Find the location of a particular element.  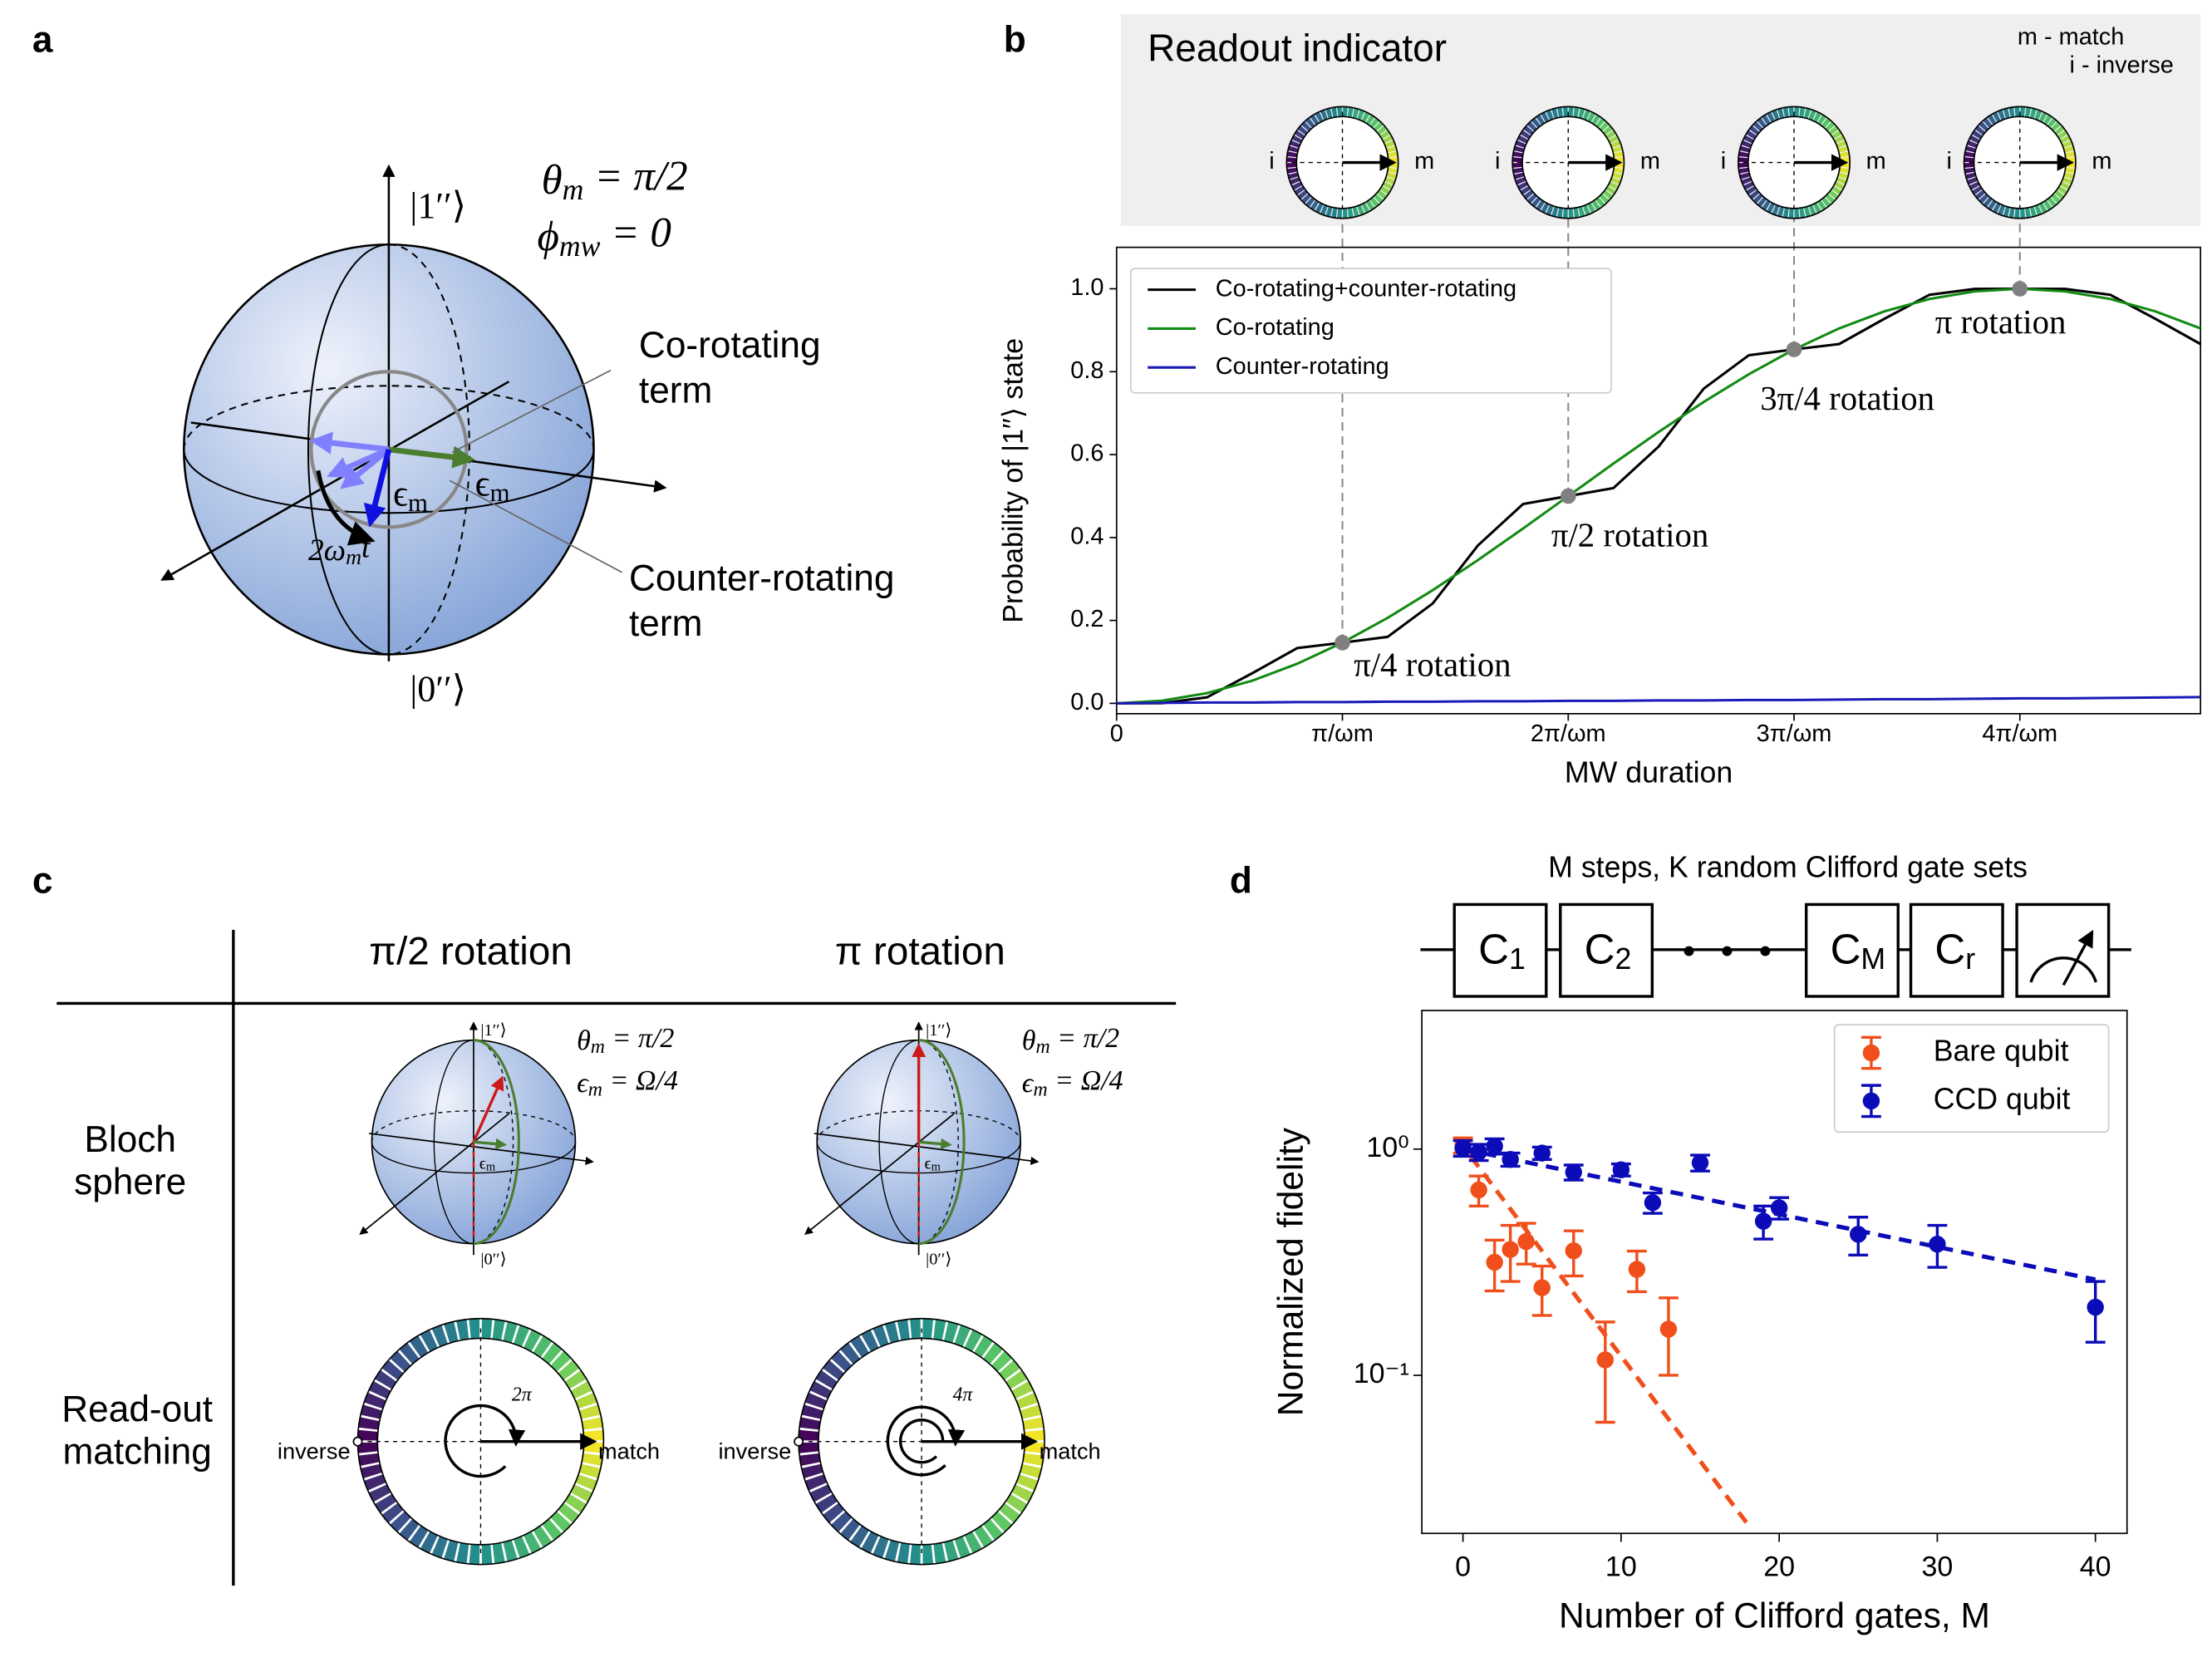

gate-label: Cr is located at coordinates (1955, 951).